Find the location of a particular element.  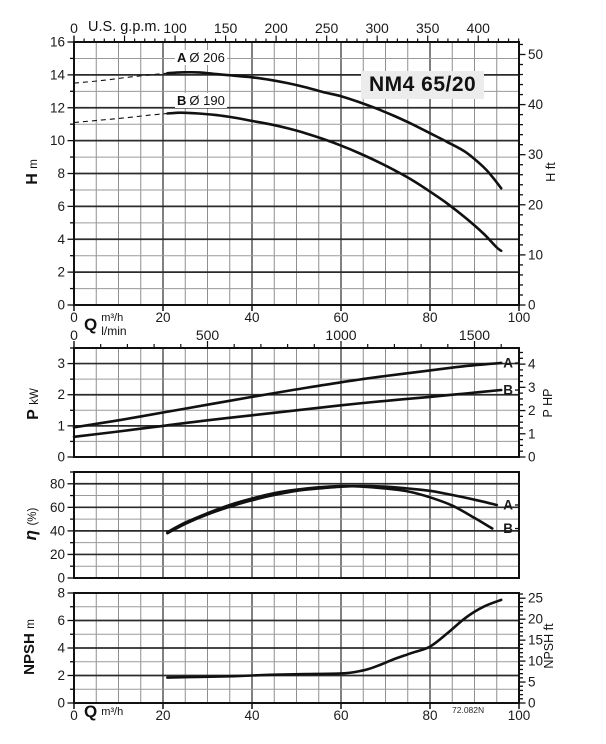

curve-b-letter: B is located at coordinates (182, 100).